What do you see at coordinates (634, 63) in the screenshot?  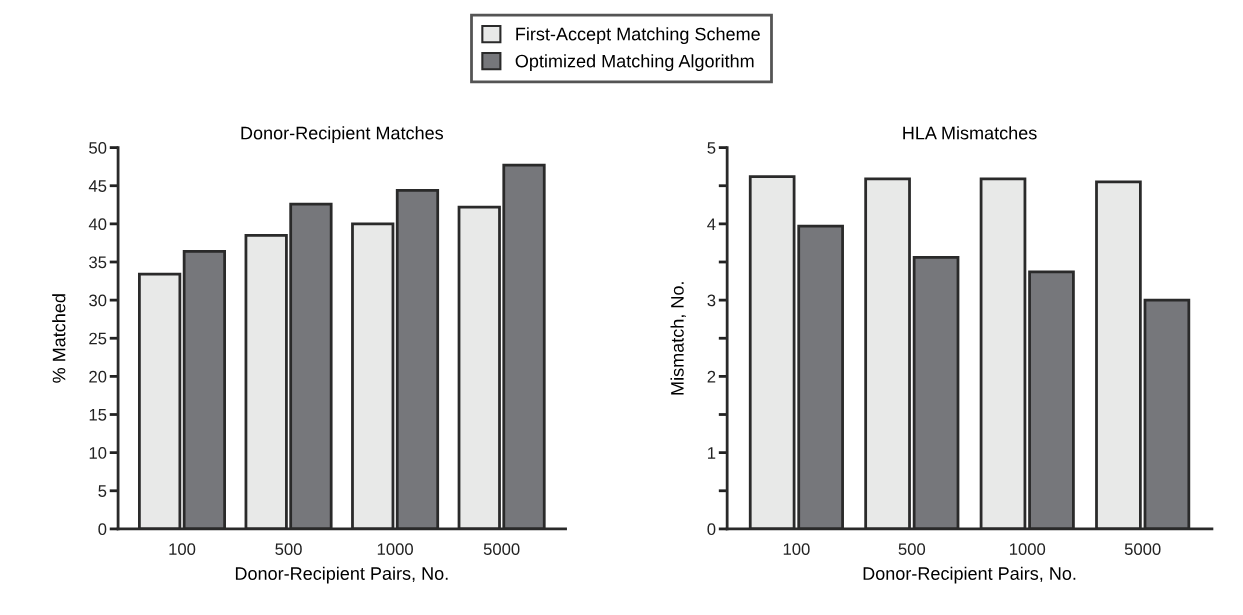 I see `legend-label: Optimized Matching Algorithm` at bounding box center [634, 63].